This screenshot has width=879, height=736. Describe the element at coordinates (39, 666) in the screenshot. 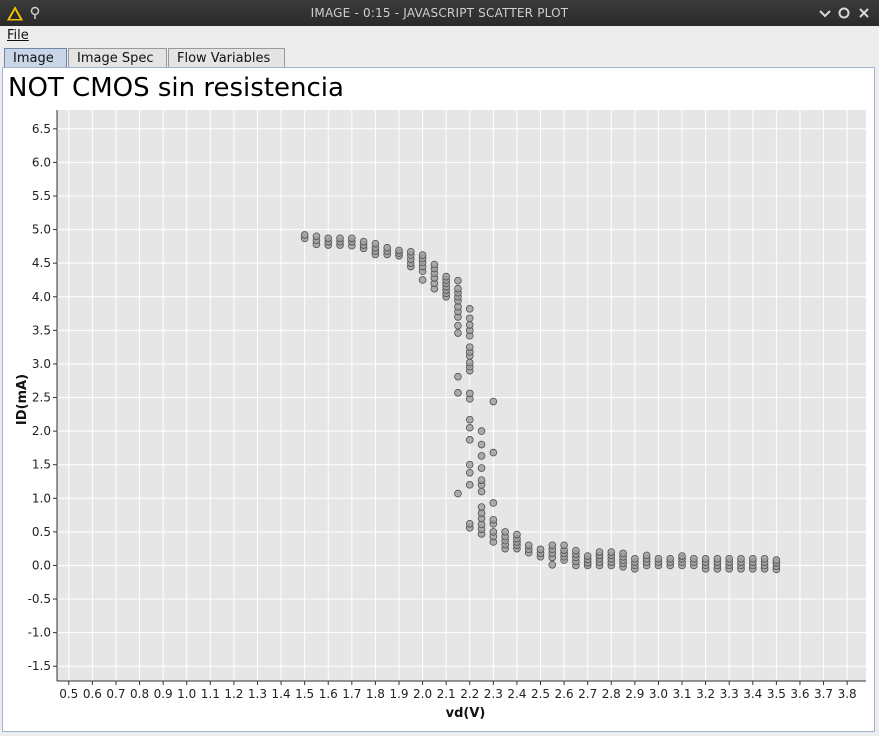

I see `y-tick-label: -1.5` at that location.